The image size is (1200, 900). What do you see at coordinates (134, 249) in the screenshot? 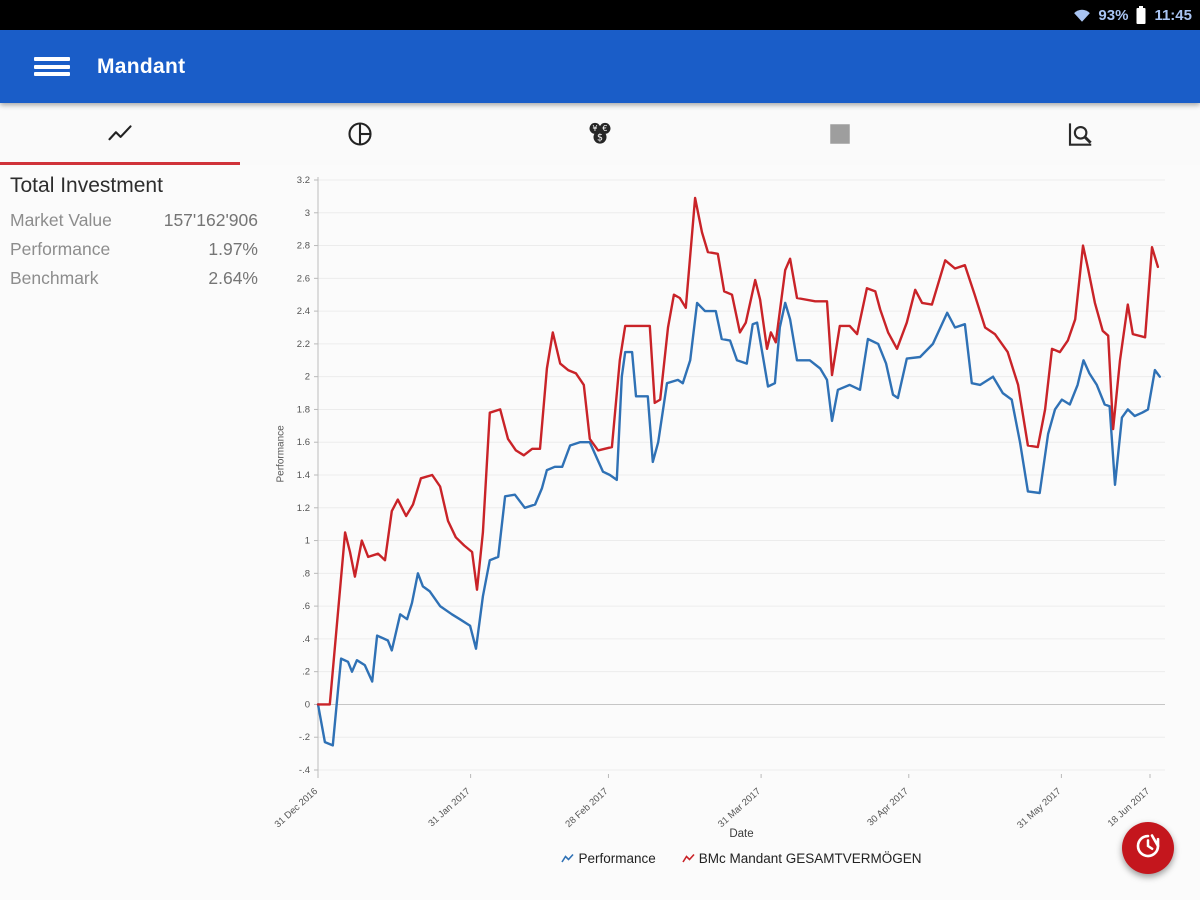
I see `summary-row-performance: Performance 1.97%` at bounding box center [134, 249].